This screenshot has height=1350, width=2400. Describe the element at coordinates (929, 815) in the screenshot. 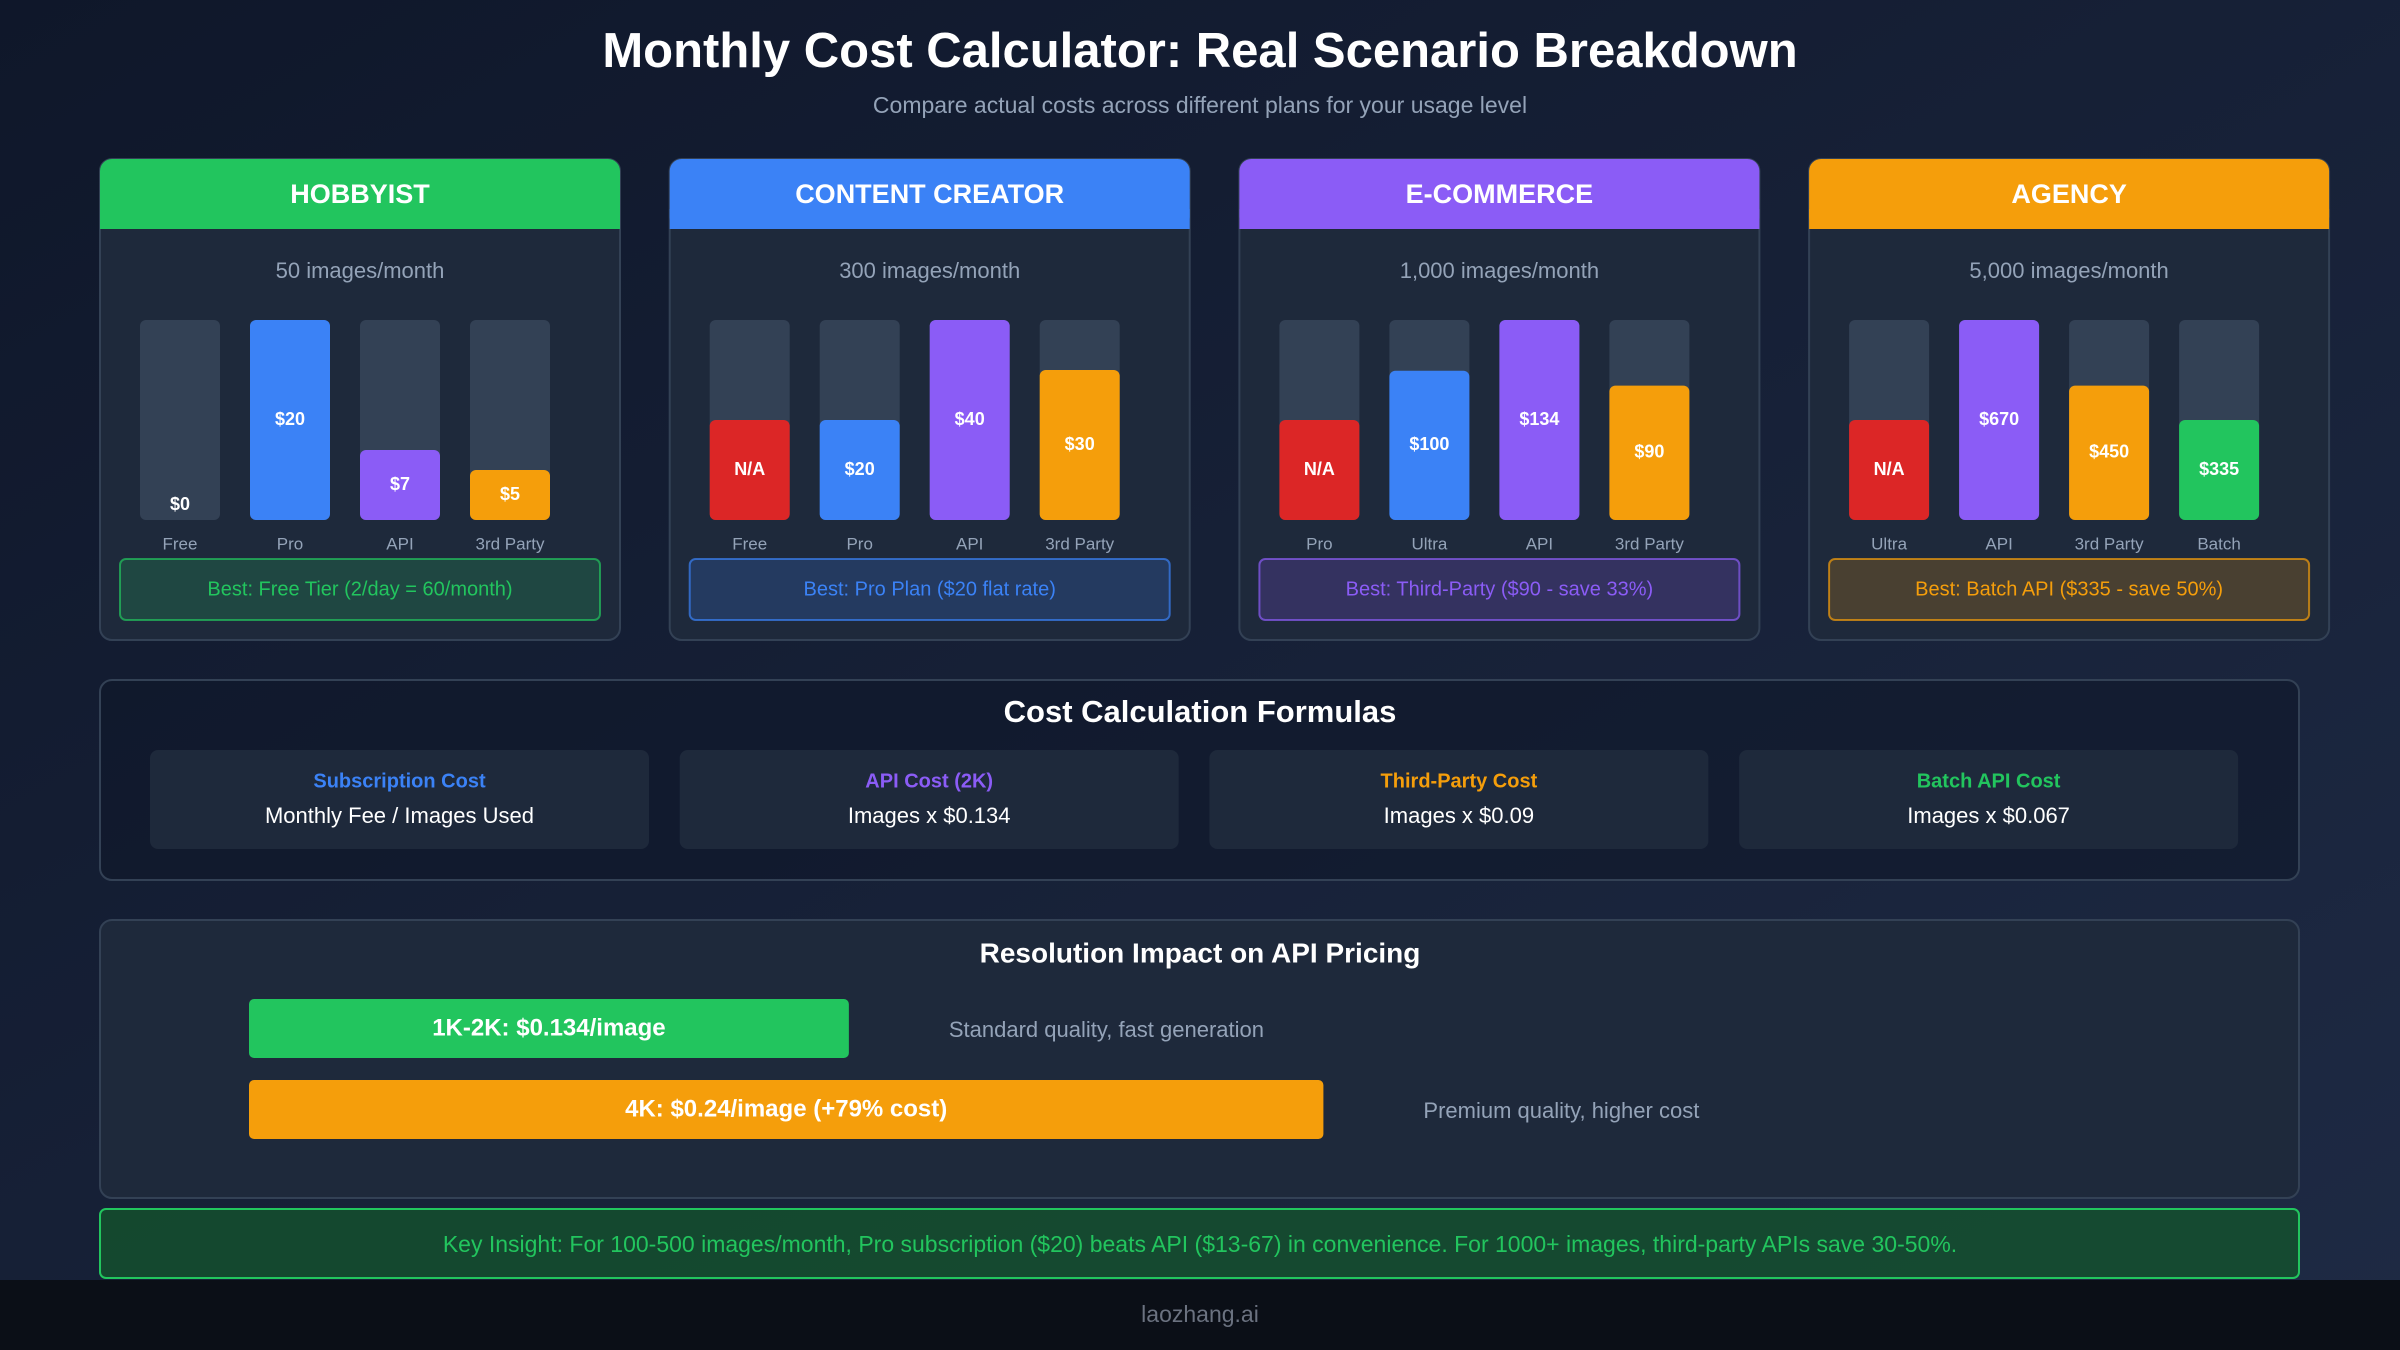

I see `formula-text: Images x $0.134` at that location.